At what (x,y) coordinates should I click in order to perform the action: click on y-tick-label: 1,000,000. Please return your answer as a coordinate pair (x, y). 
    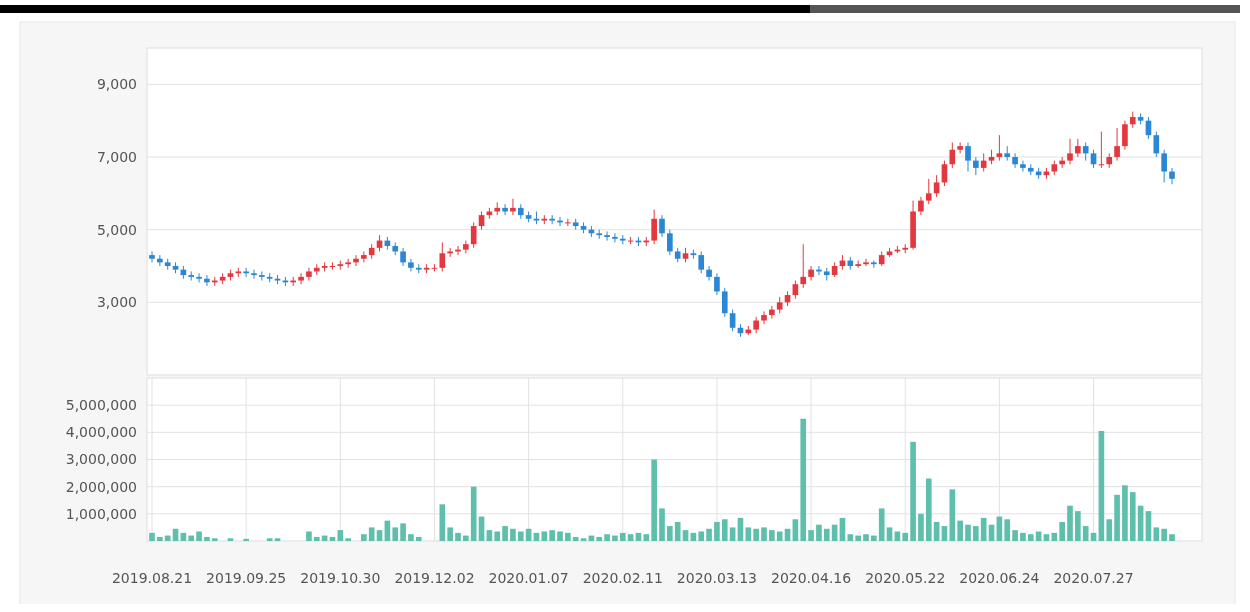
    Looking at the image, I should click on (101, 513).